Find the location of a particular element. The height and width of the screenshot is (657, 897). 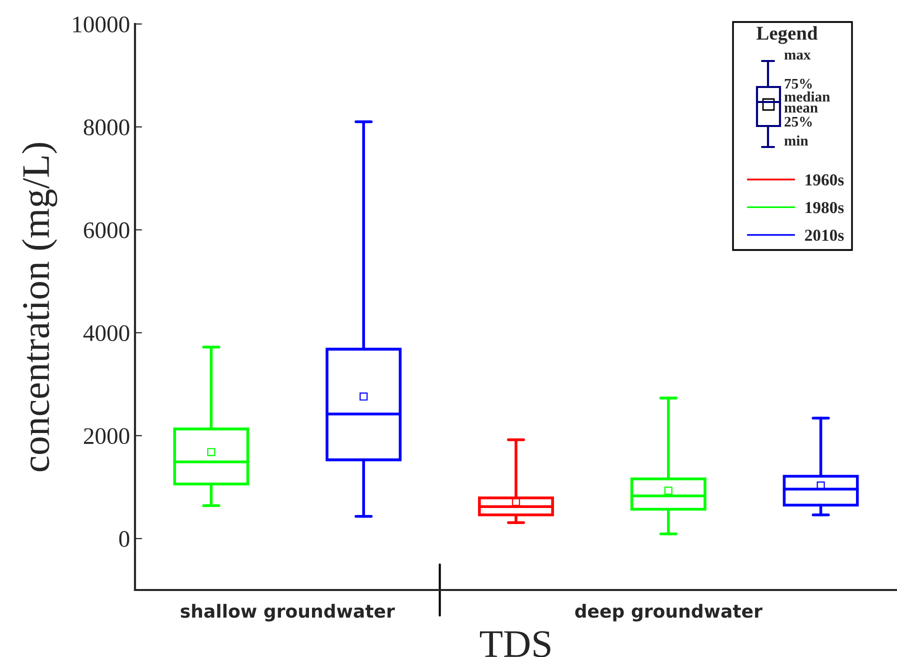

legend-label: 1960s is located at coordinates (825, 180).